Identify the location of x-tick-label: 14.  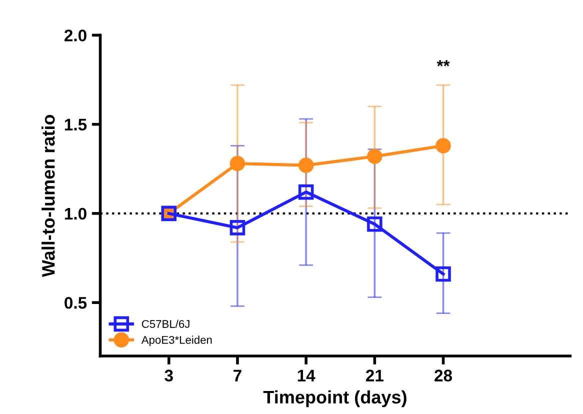
(307, 376).